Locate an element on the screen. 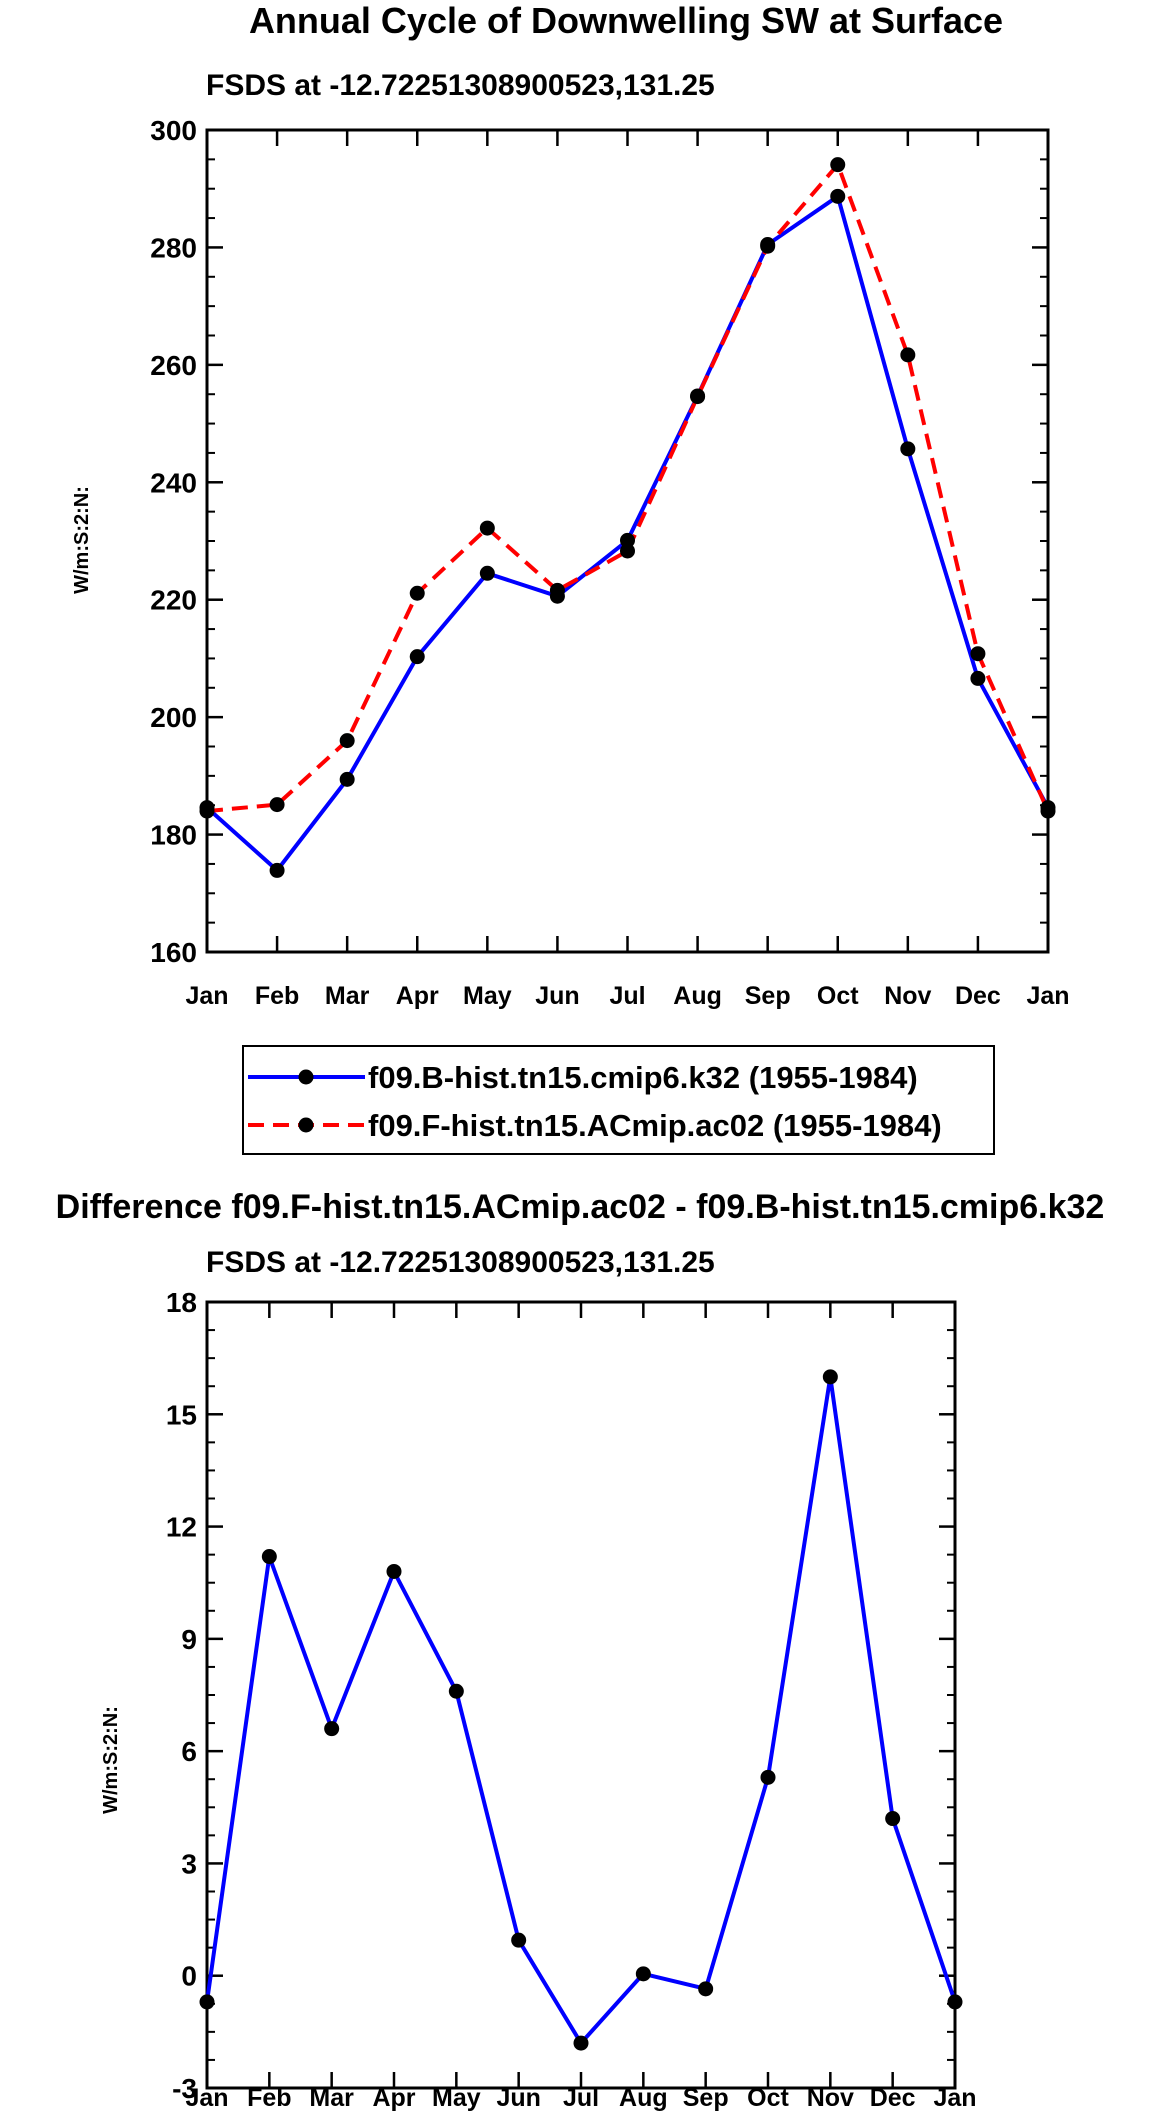  legend-entry: f09.B-hist.tn15.cmip6.k32 (1955-1984) is located at coordinates (583, 1077).